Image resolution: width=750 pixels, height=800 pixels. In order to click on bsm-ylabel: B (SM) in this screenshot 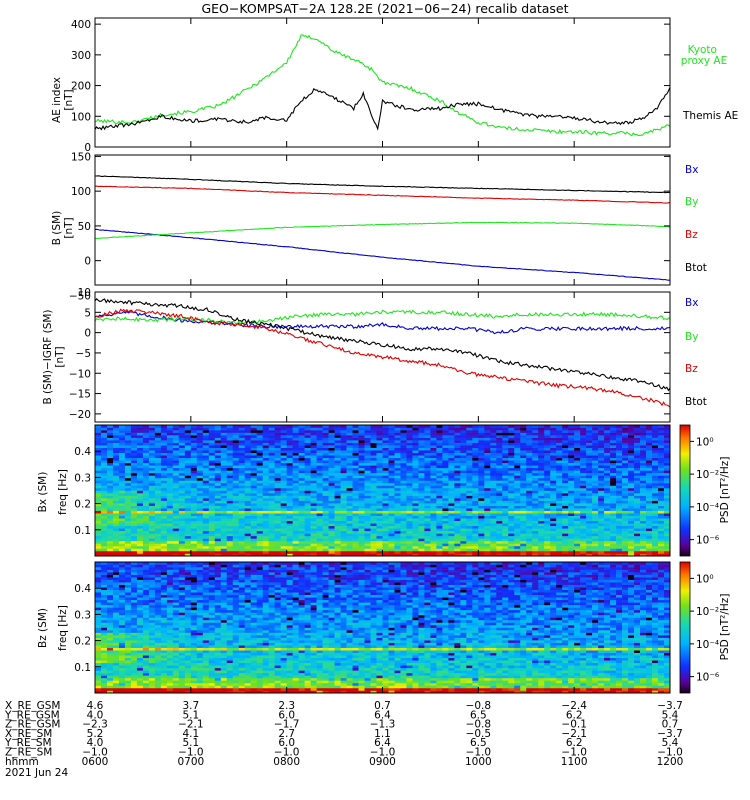, I will do `click(57, 228)`.